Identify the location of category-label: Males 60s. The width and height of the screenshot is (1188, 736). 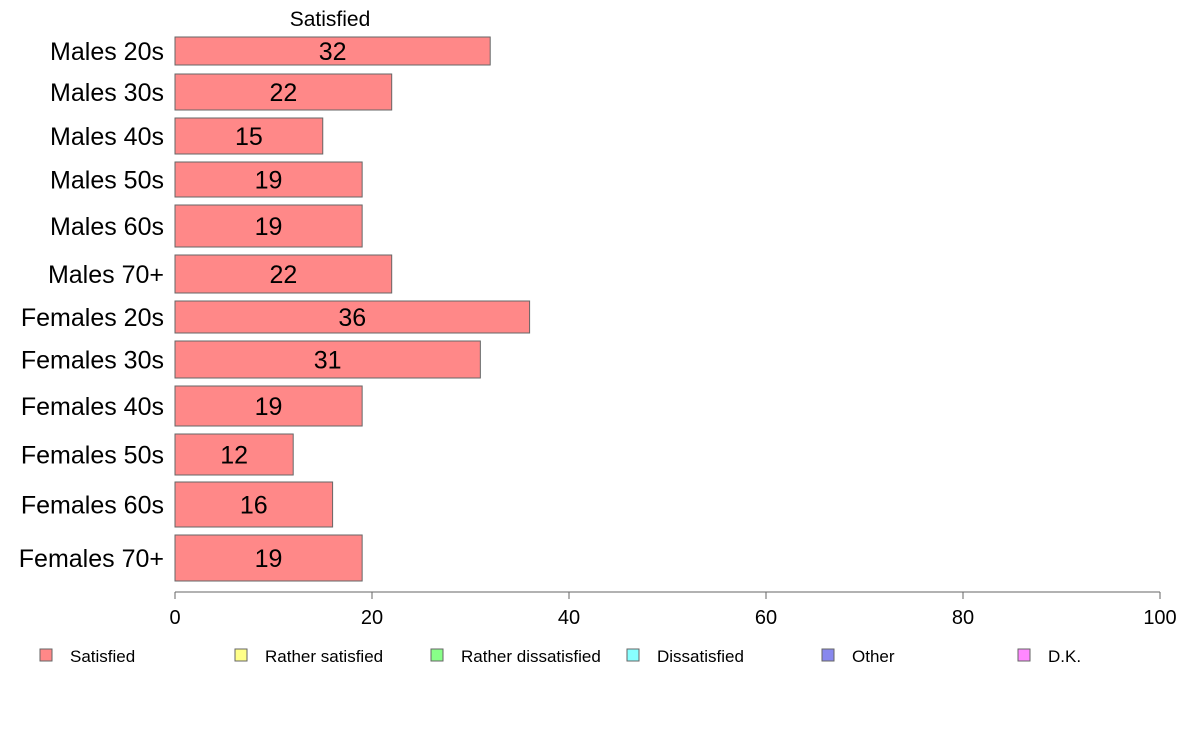
(107, 227).